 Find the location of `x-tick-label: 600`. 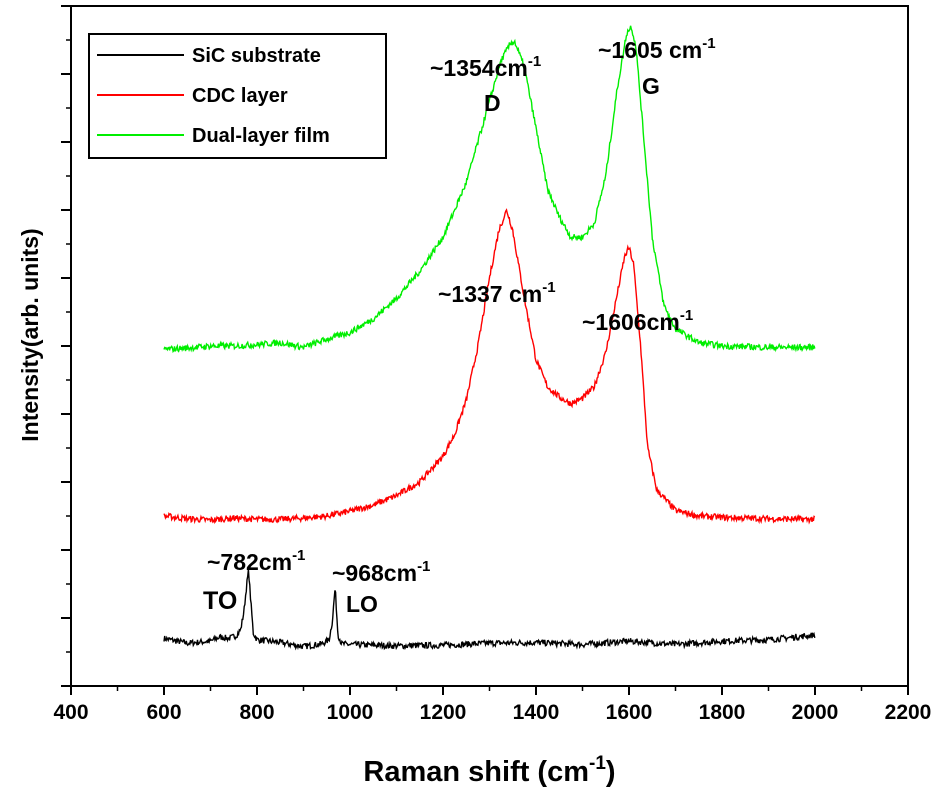

x-tick-label: 600 is located at coordinates (163, 712).